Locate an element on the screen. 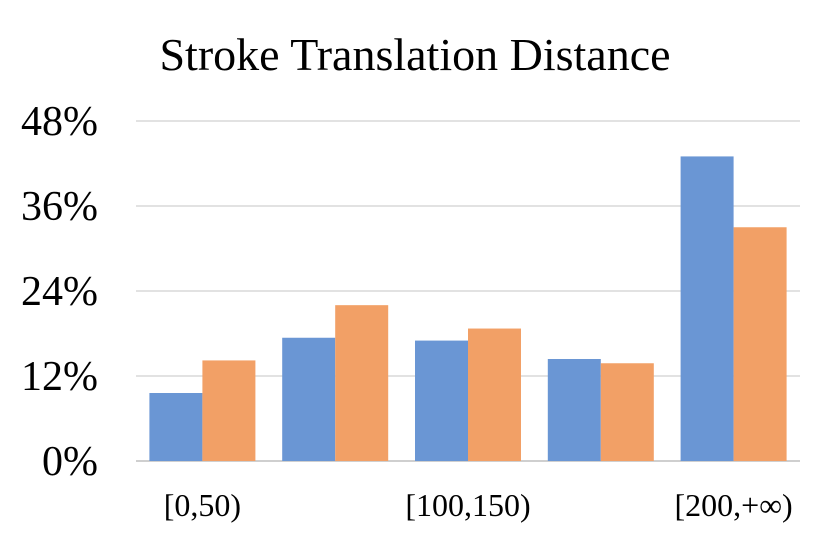  y-tick-label: 24% is located at coordinates (59, 292).